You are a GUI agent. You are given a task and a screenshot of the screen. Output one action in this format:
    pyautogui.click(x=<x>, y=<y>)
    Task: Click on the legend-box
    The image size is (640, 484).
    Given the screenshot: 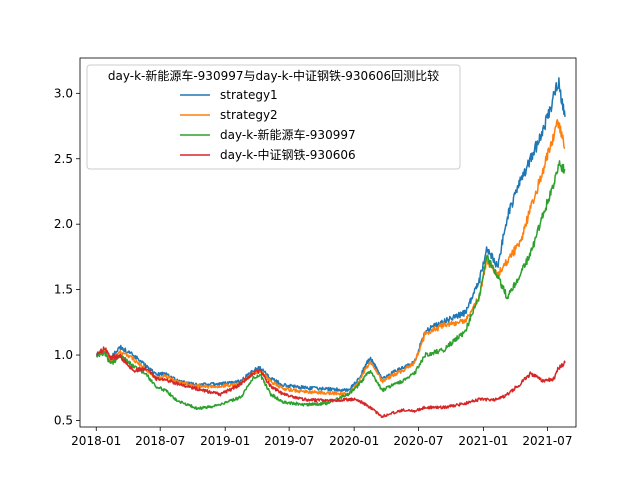 What is the action you would take?
    pyautogui.click(x=273, y=117)
    